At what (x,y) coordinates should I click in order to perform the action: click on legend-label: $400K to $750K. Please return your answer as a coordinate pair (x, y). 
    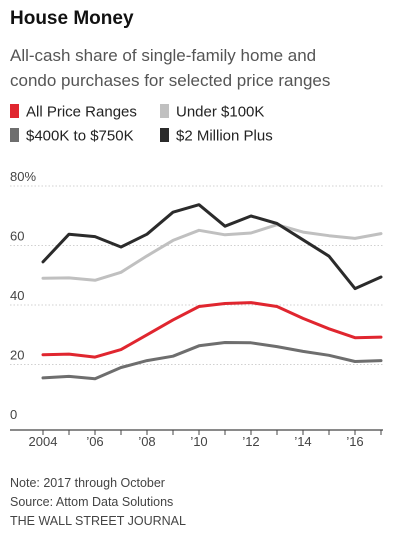
    Looking at the image, I should click on (80, 136).